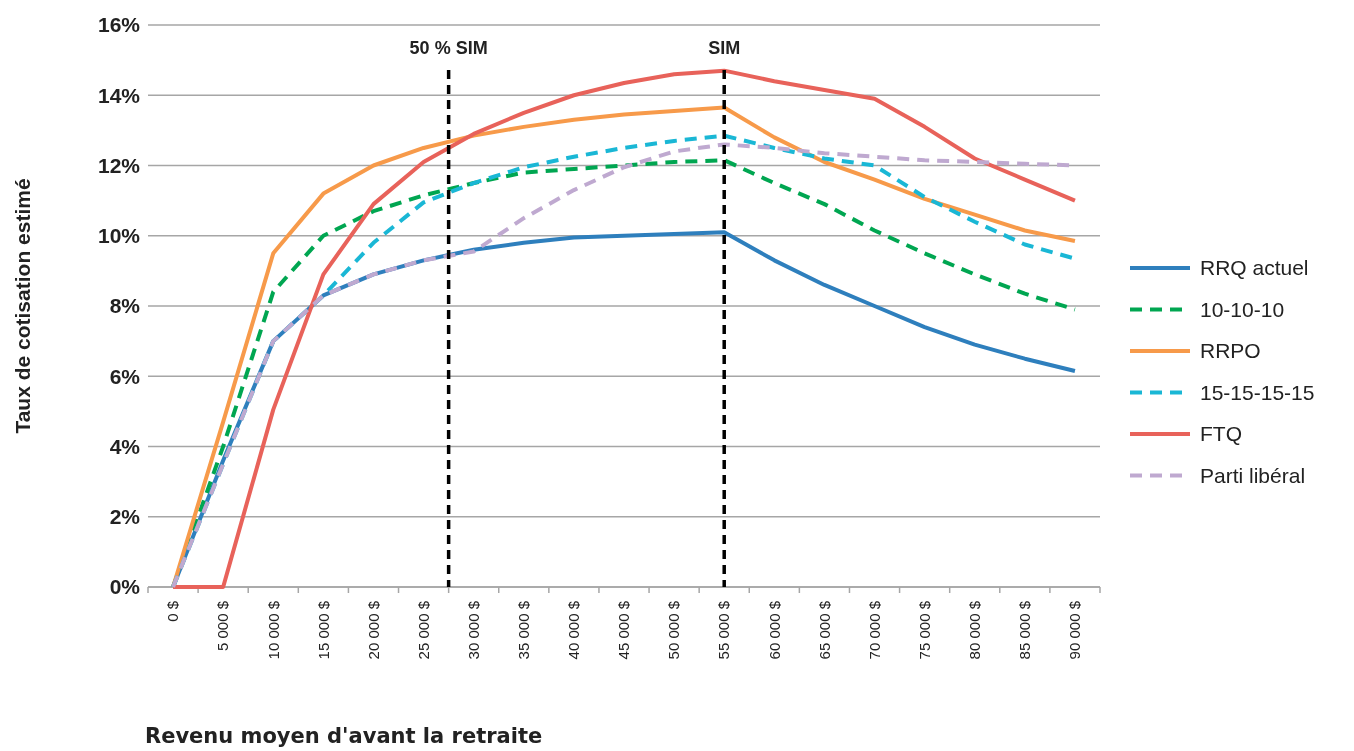 This screenshot has height=751, width=1354. I want to click on x-tick-label: 25 000 $, so click(423, 630).